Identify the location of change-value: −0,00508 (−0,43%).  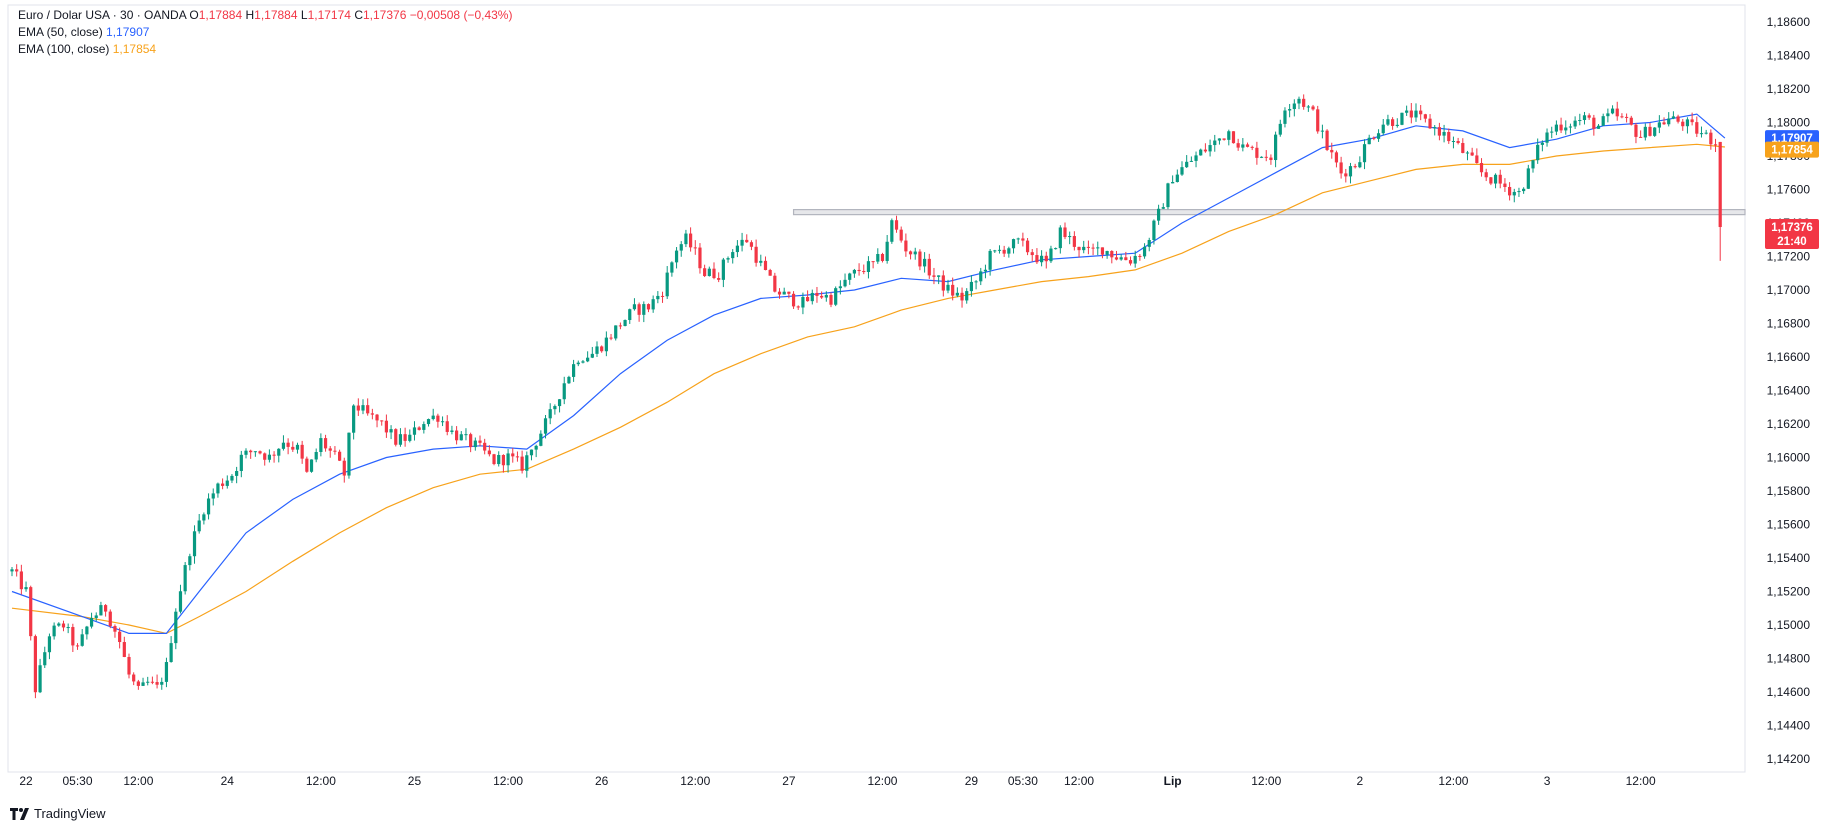
(461, 15).